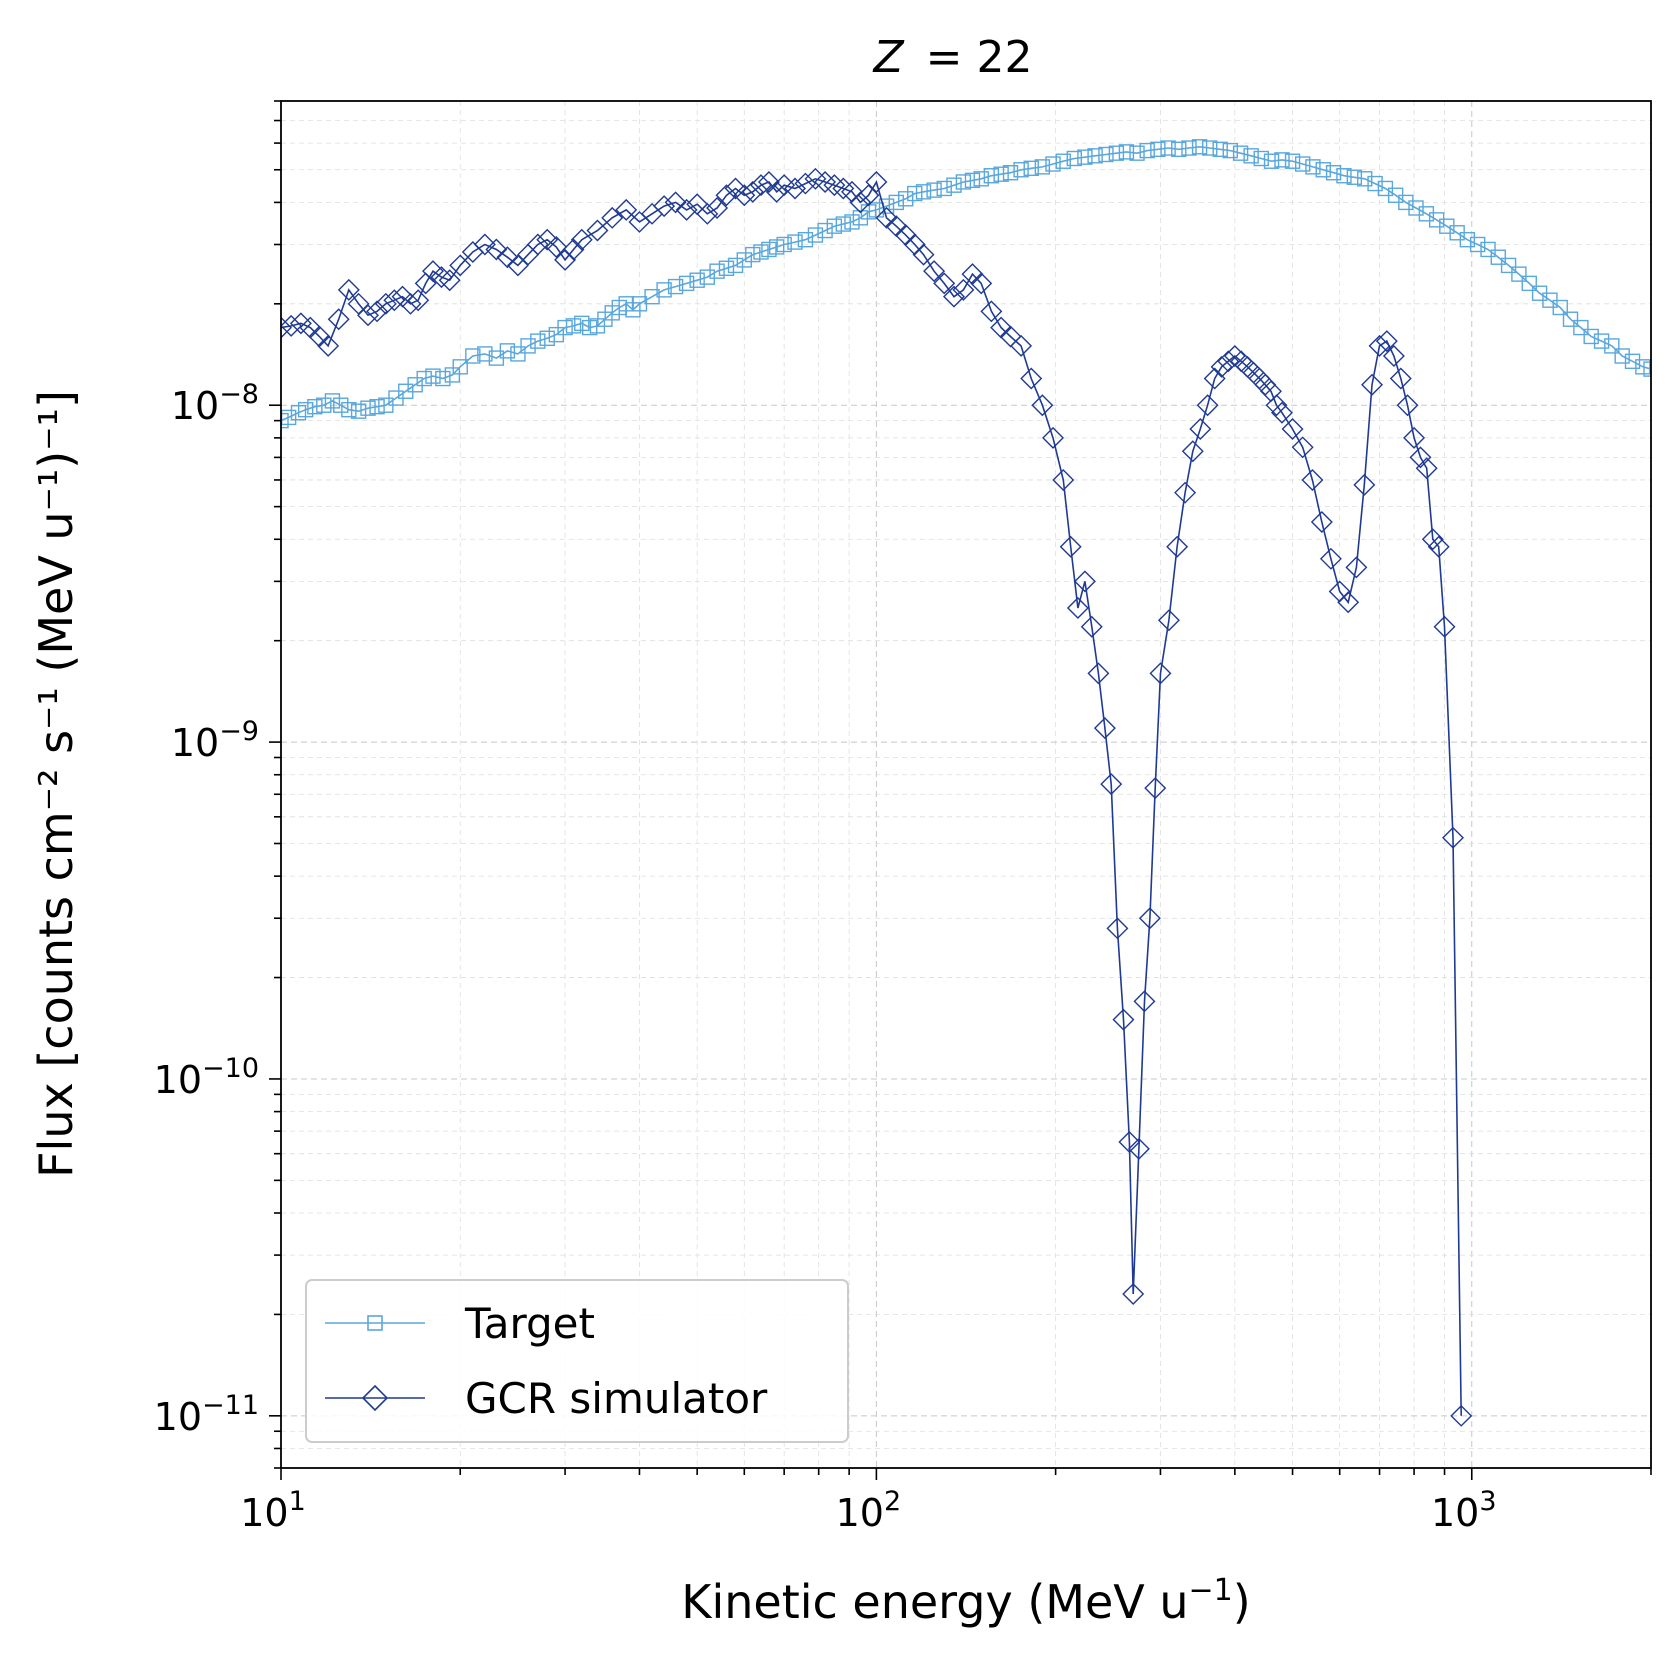 The height and width of the screenshot is (1656, 1674). What do you see at coordinates (577, 1361) in the screenshot?
I see `legend-box` at bounding box center [577, 1361].